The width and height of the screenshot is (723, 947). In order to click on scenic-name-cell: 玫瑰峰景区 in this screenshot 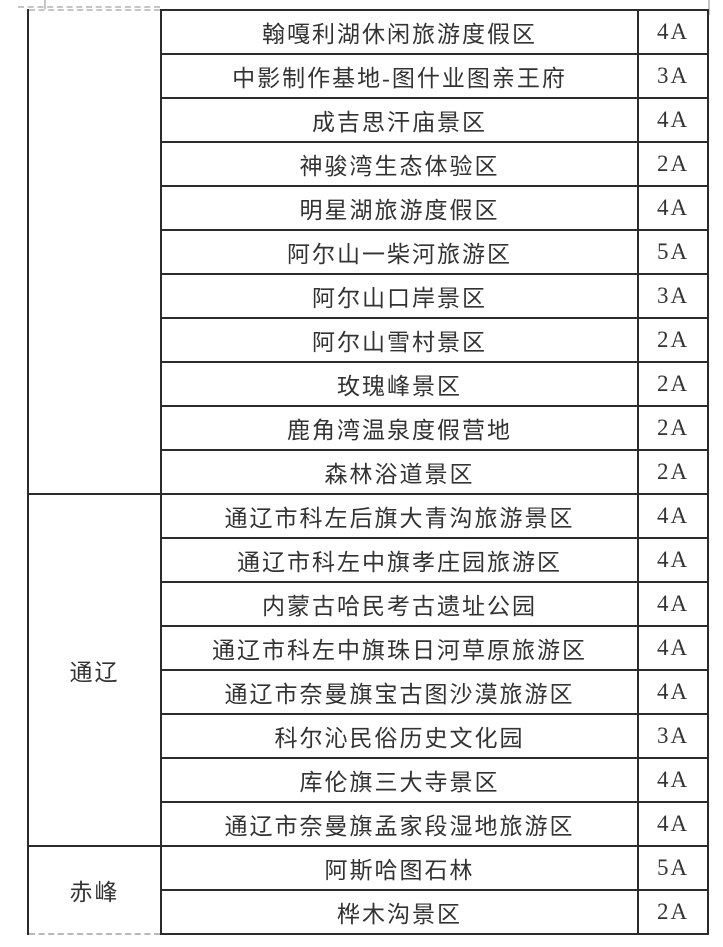, I will do `click(399, 384)`.